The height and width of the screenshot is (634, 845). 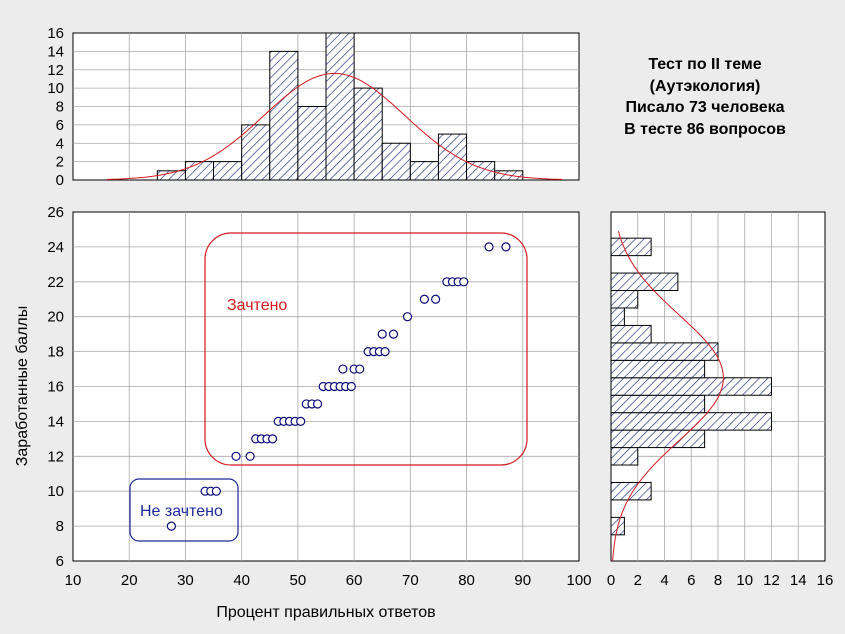 I want to click on y-tick-label: 22, so click(x=55, y=282).